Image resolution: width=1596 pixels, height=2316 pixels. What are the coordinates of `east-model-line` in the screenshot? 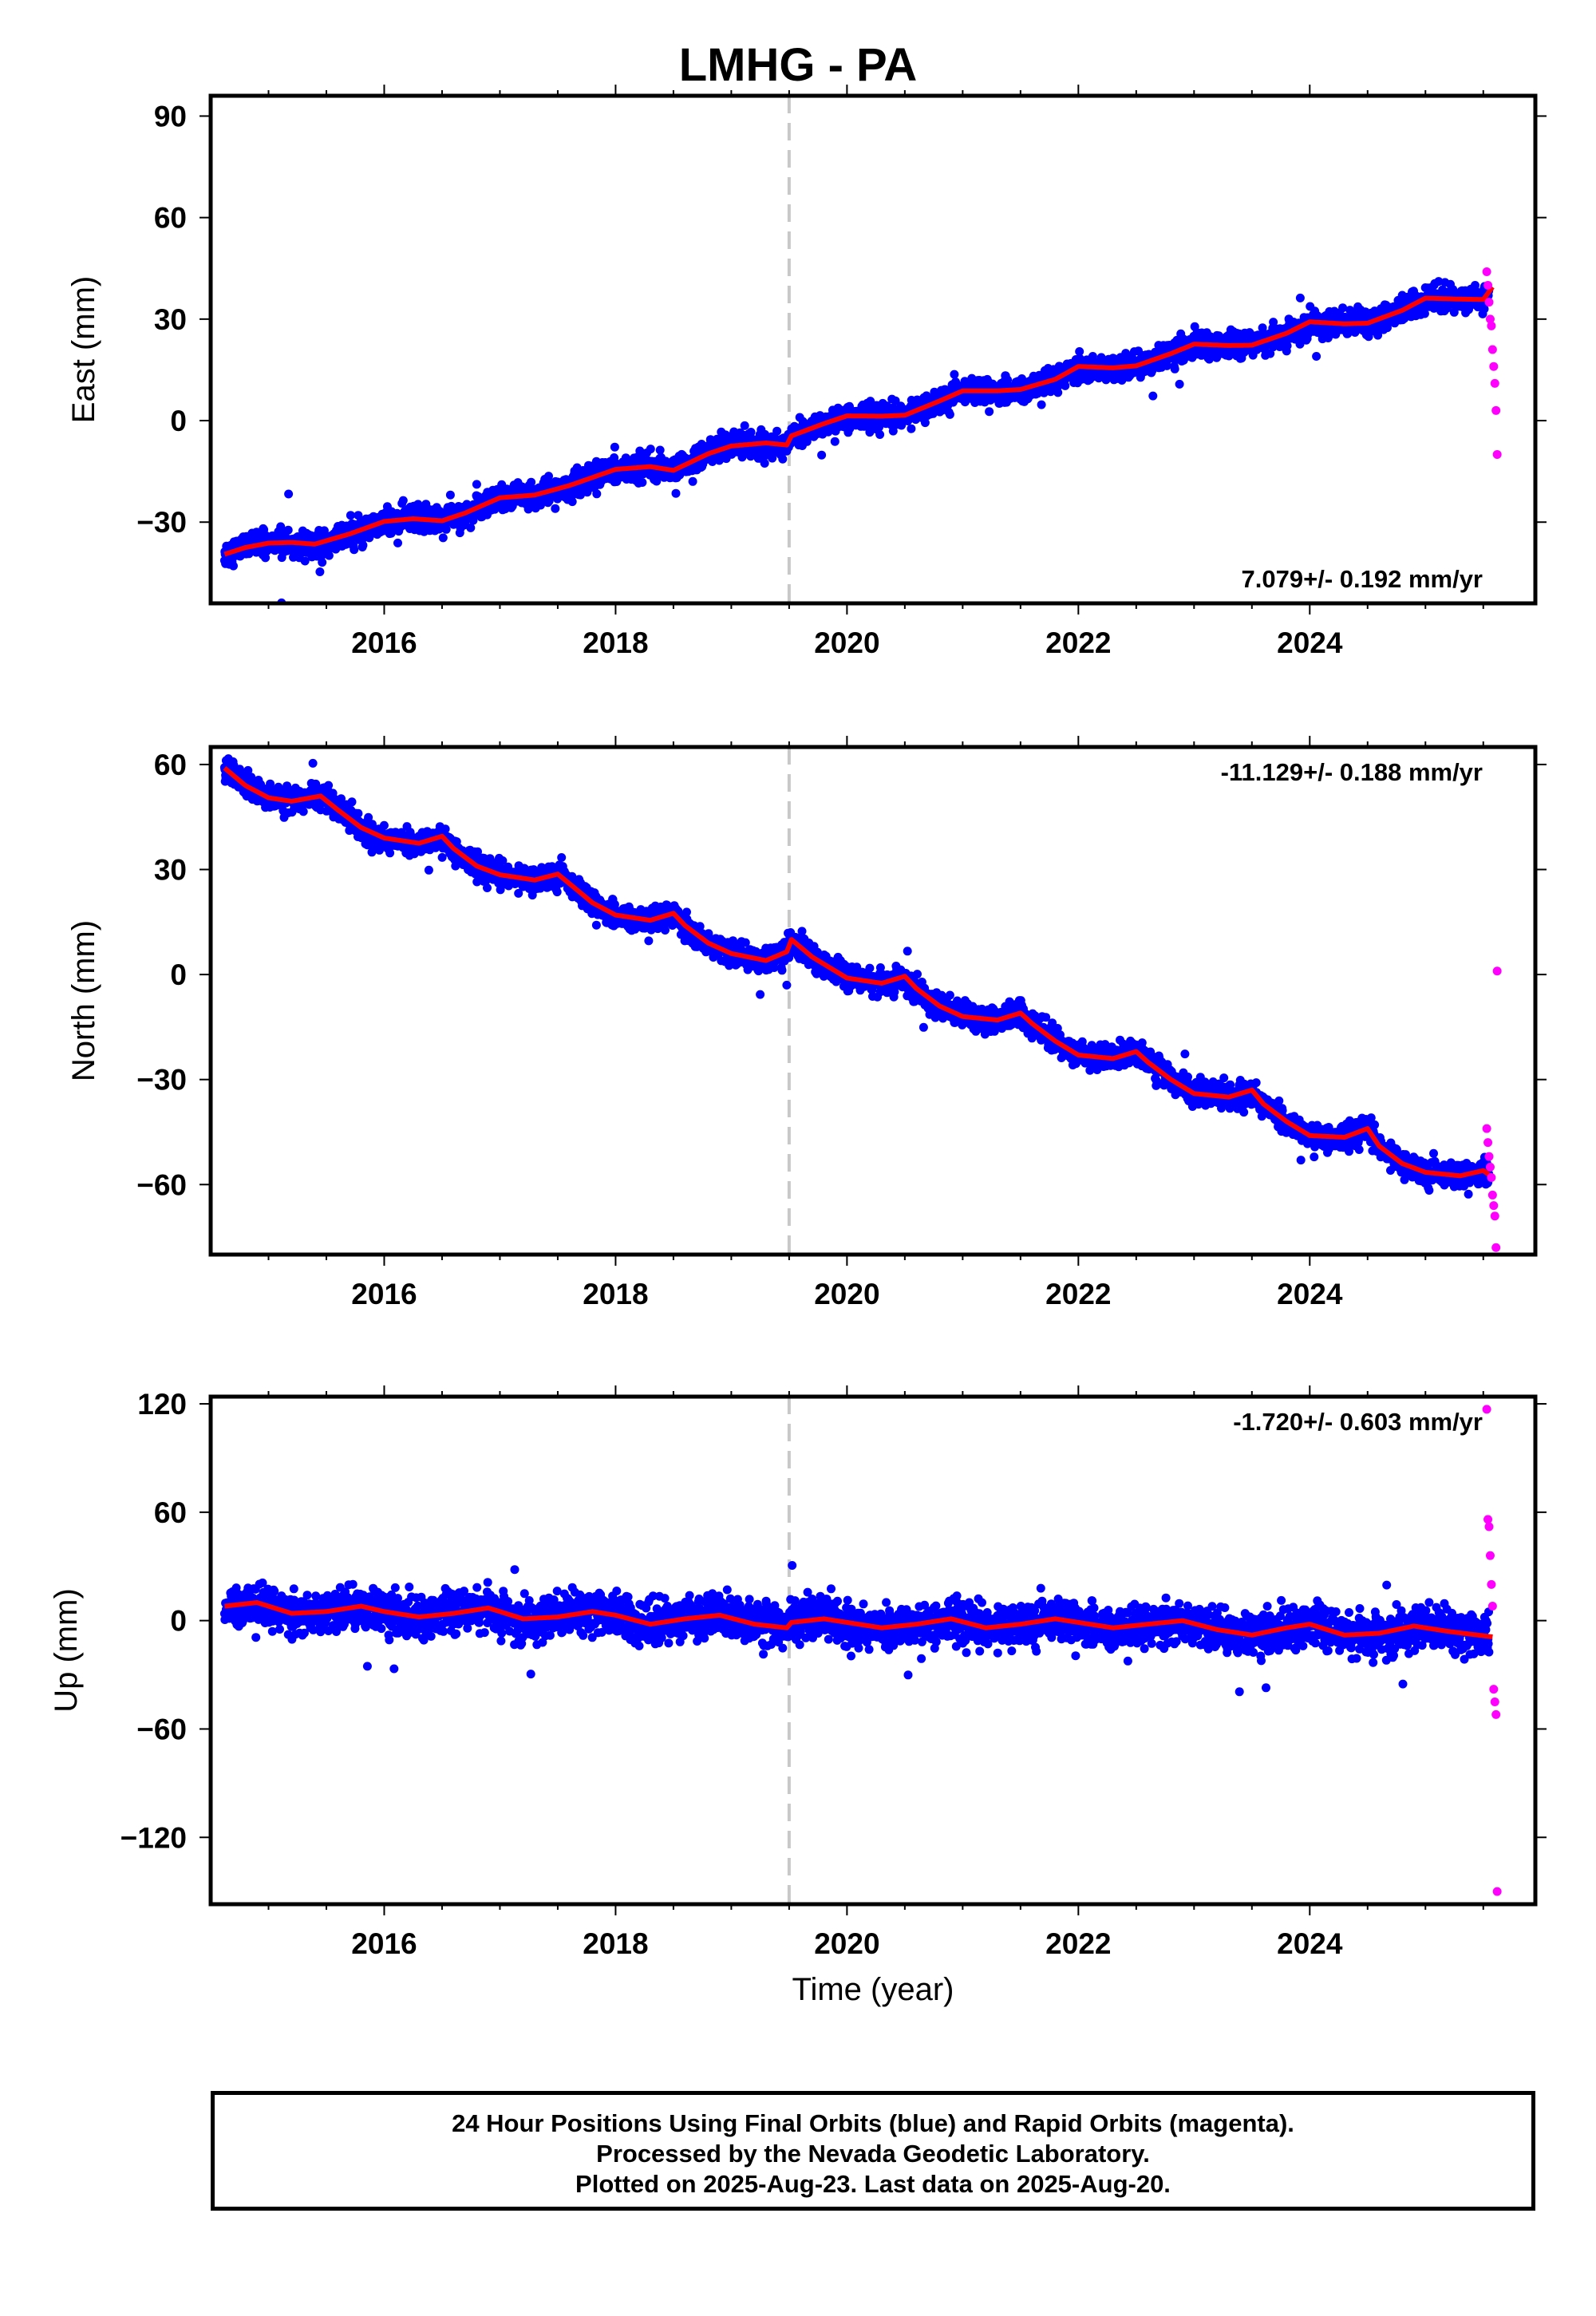 It's located at (859, 421).